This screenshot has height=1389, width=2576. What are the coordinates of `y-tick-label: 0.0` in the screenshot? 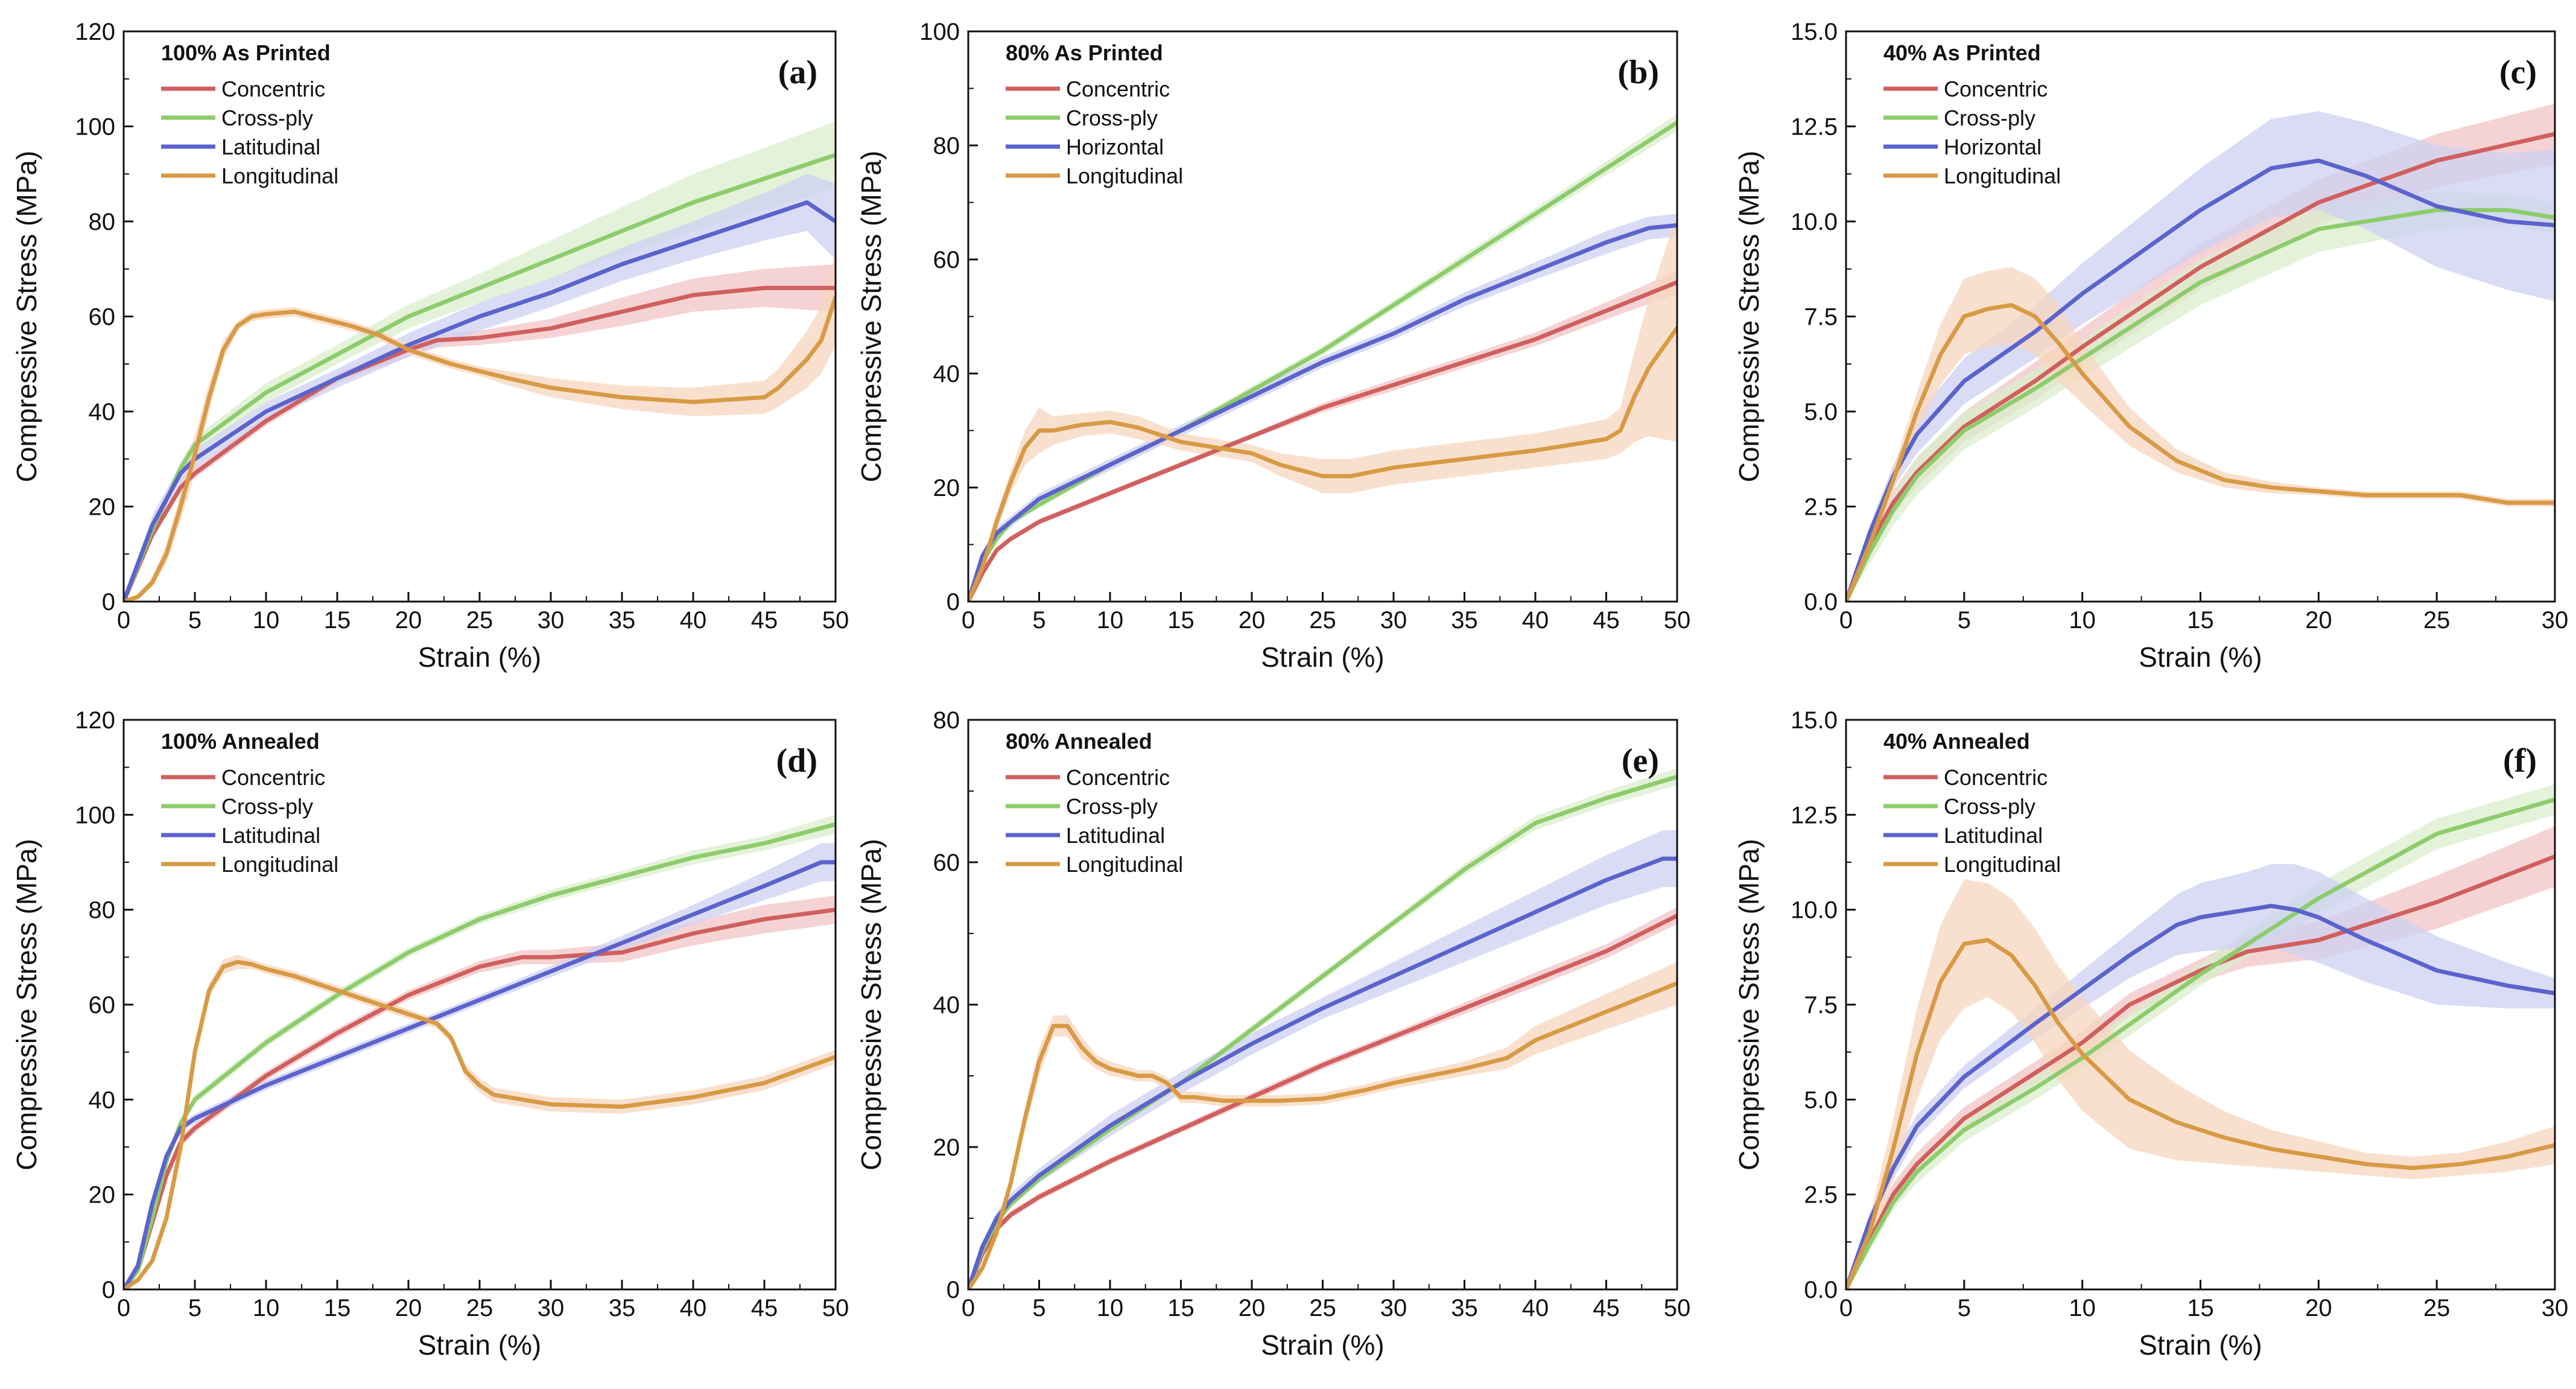 It's located at (1821, 602).